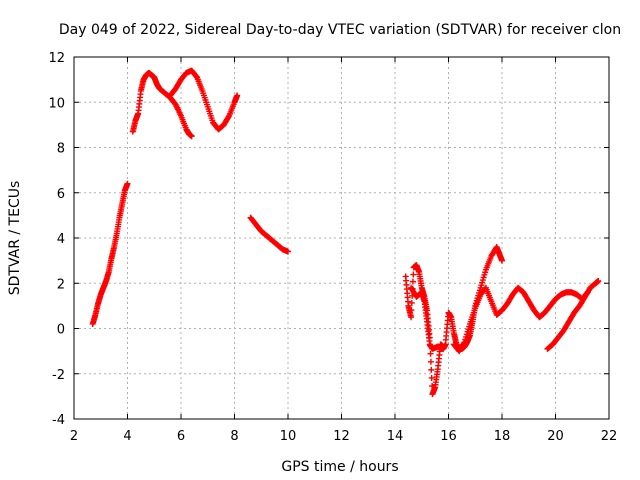 Image resolution: width=640 pixels, height=480 pixels. Describe the element at coordinates (61, 284) in the screenshot. I see `y-tick-label: 2` at that location.